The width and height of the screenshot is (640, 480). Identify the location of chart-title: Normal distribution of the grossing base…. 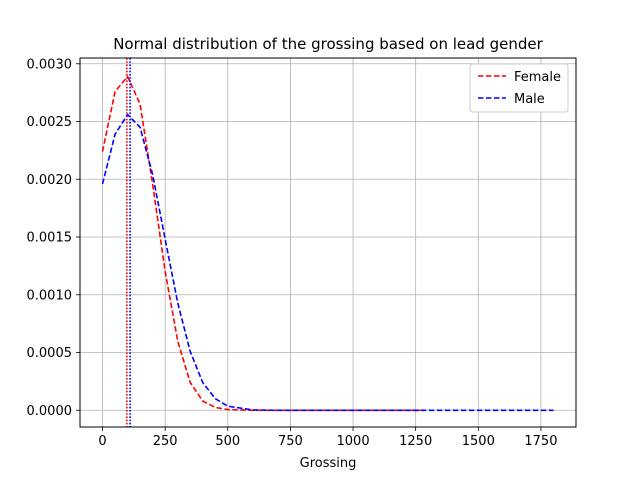
(328, 44).